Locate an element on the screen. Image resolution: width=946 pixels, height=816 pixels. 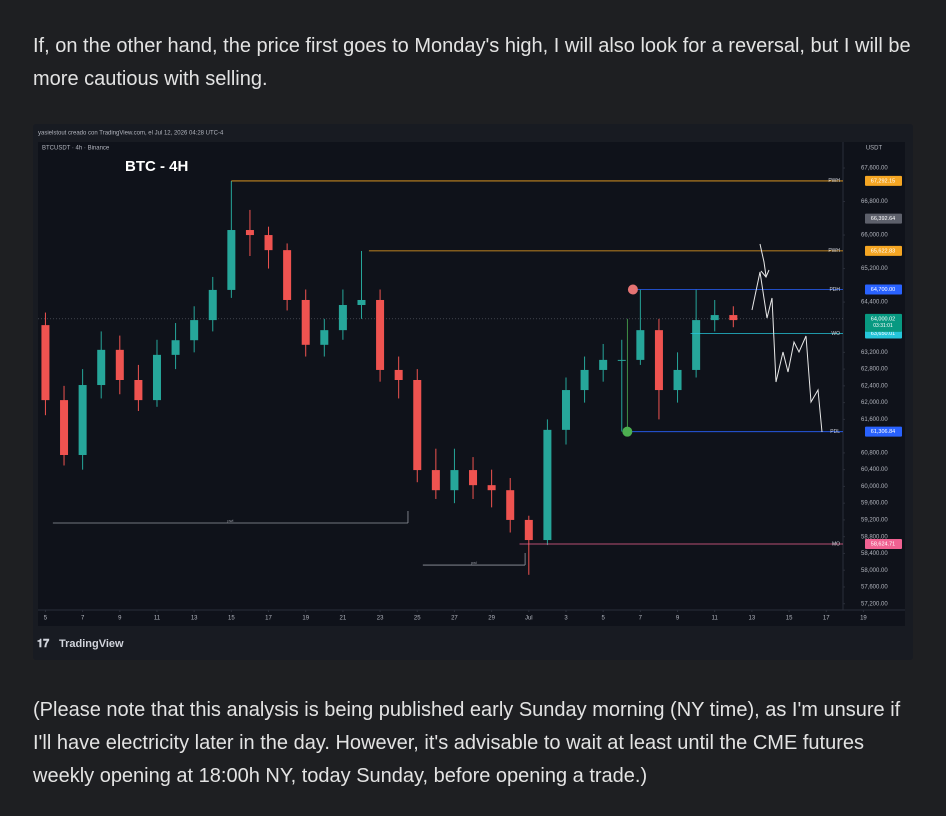
price-tag-label: 67,292.15 is located at coordinates (883, 181).